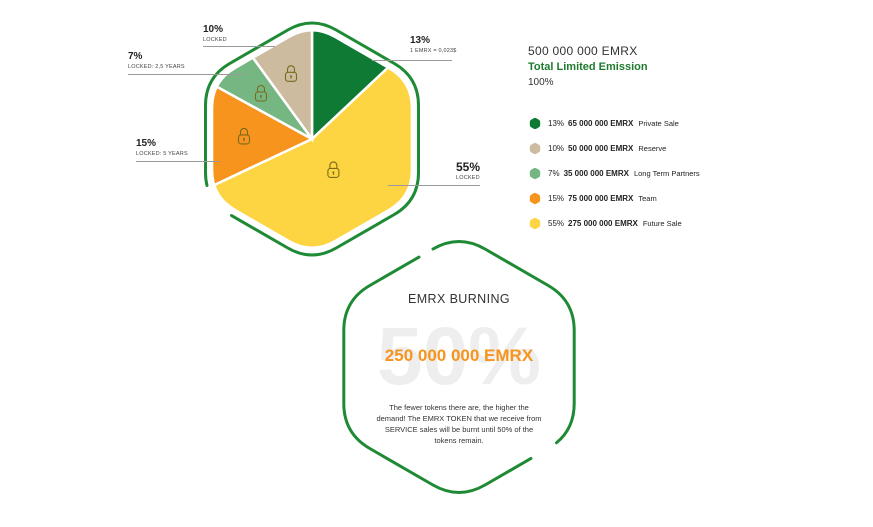  Describe the element at coordinates (556, 223) in the screenshot. I see `legend-percent: 55%` at that location.